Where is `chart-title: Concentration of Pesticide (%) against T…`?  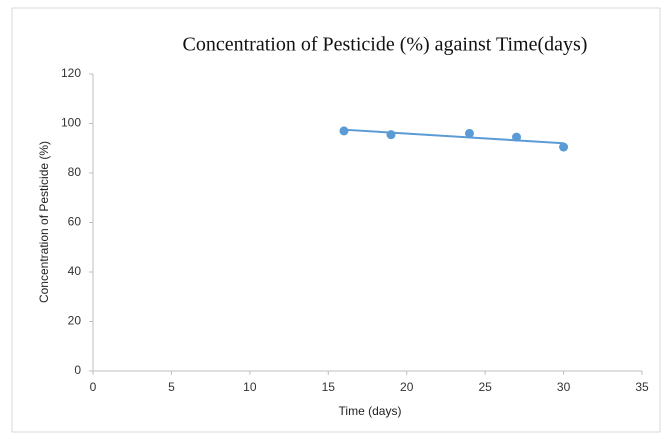 chart-title: Concentration of Pesticide (%) against T… is located at coordinates (385, 45).